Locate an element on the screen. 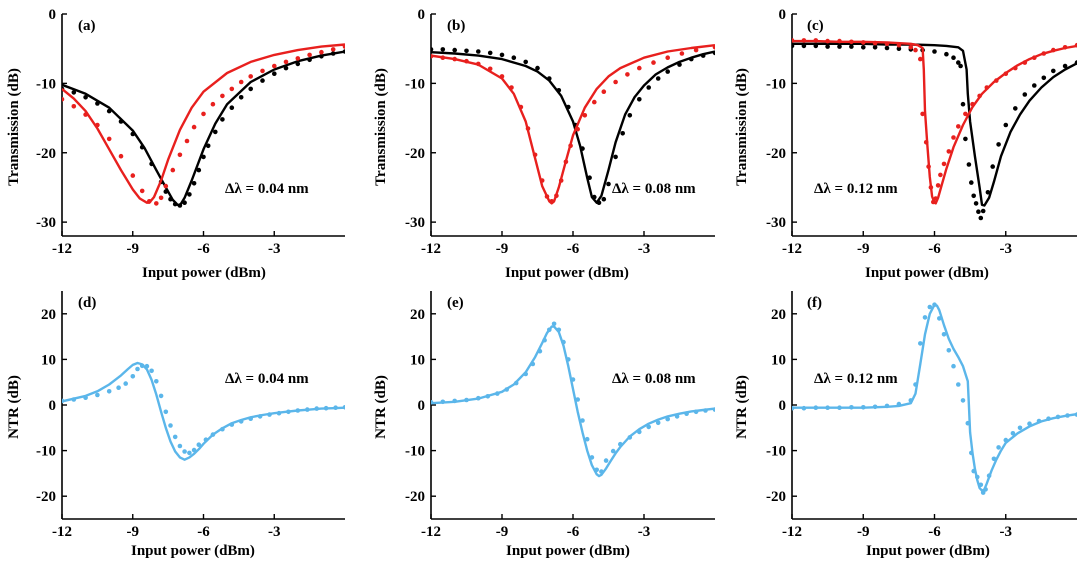  y-axis-title: NTR (dB) is located at coordinates (14, 407).